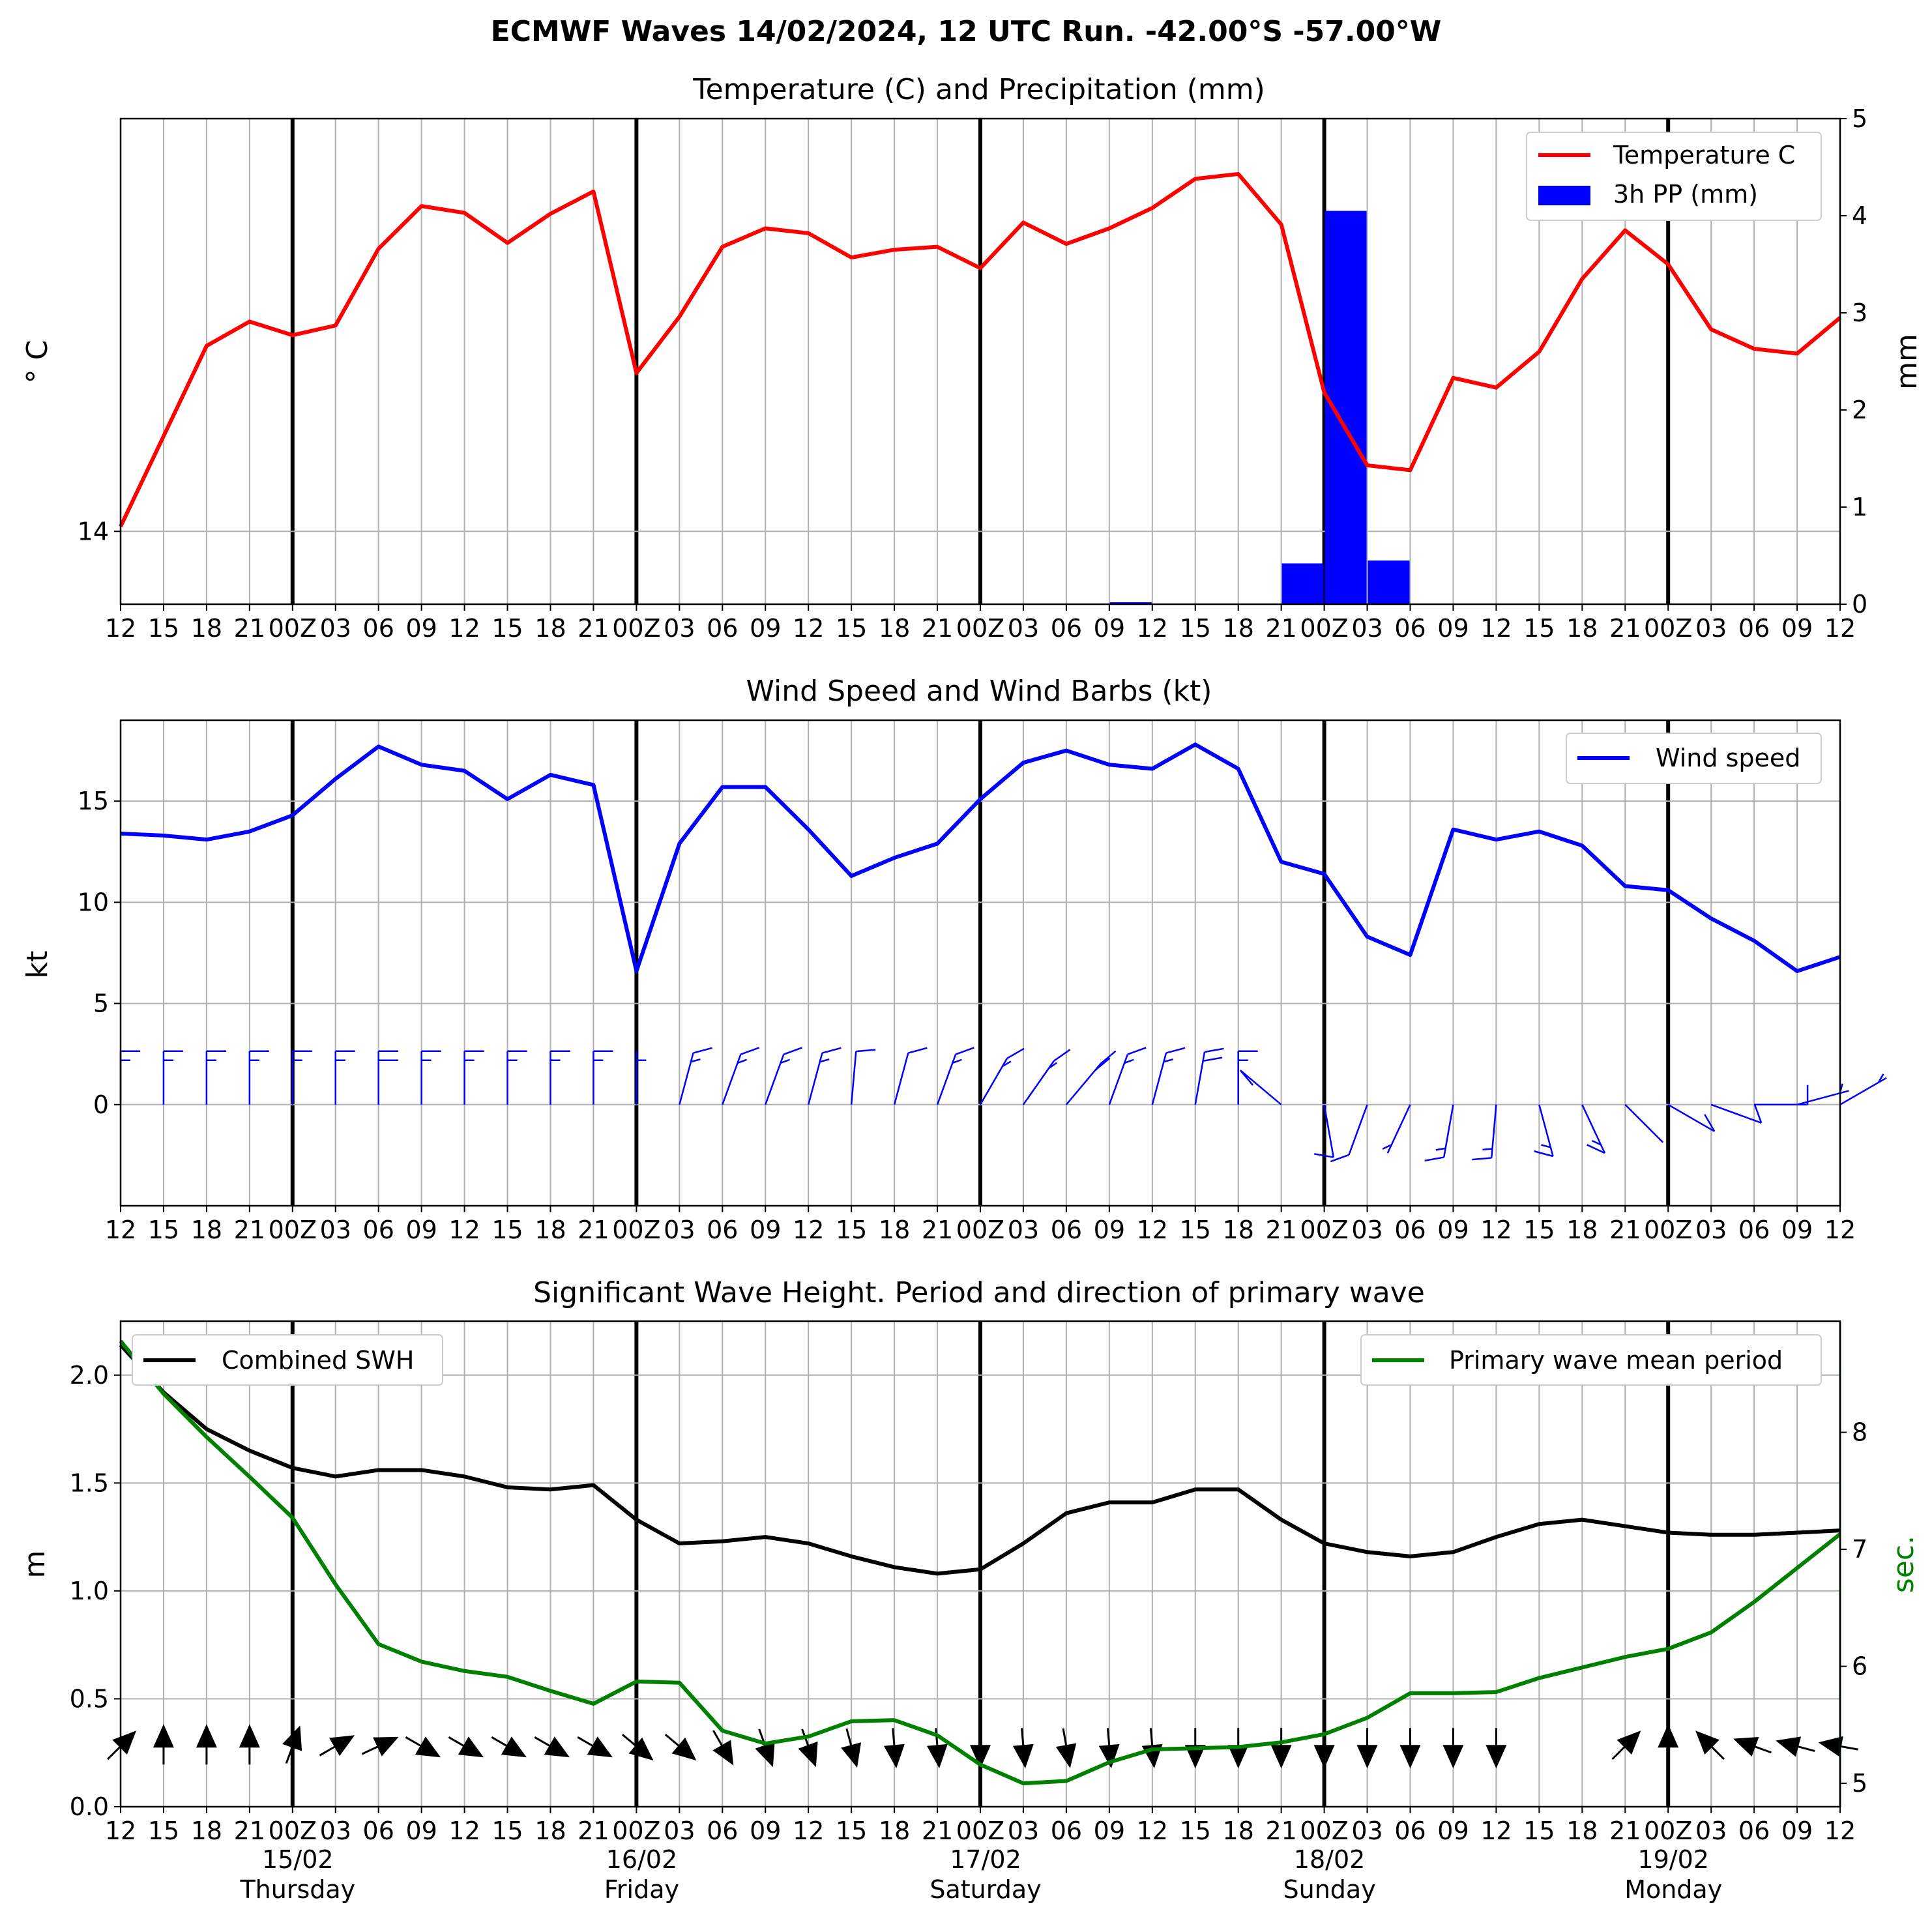 The width and height of the screenshot is (1932, 1926). What do you see at coordinates (1903, 1564) in the screenshot?
I see `period-y-axis-label: sec.` at bounding box center [1903, 1564].